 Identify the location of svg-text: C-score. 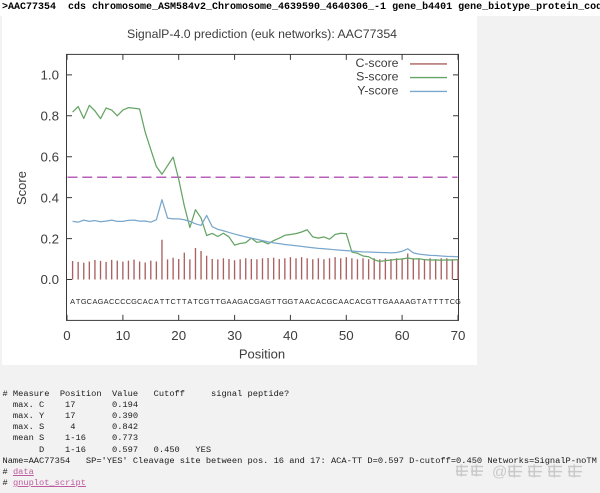
(376, 63).